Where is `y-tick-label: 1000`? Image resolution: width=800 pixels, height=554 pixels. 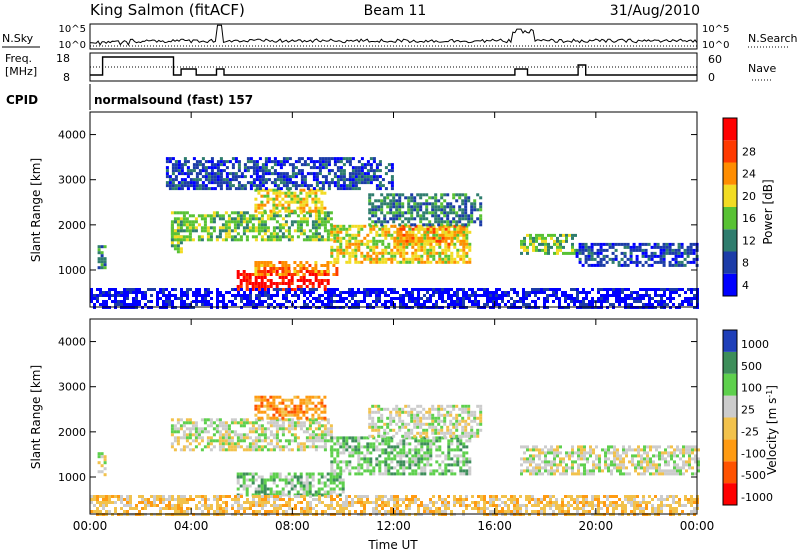 y-tick-label: 1000 is located at coordinates (72, 270).